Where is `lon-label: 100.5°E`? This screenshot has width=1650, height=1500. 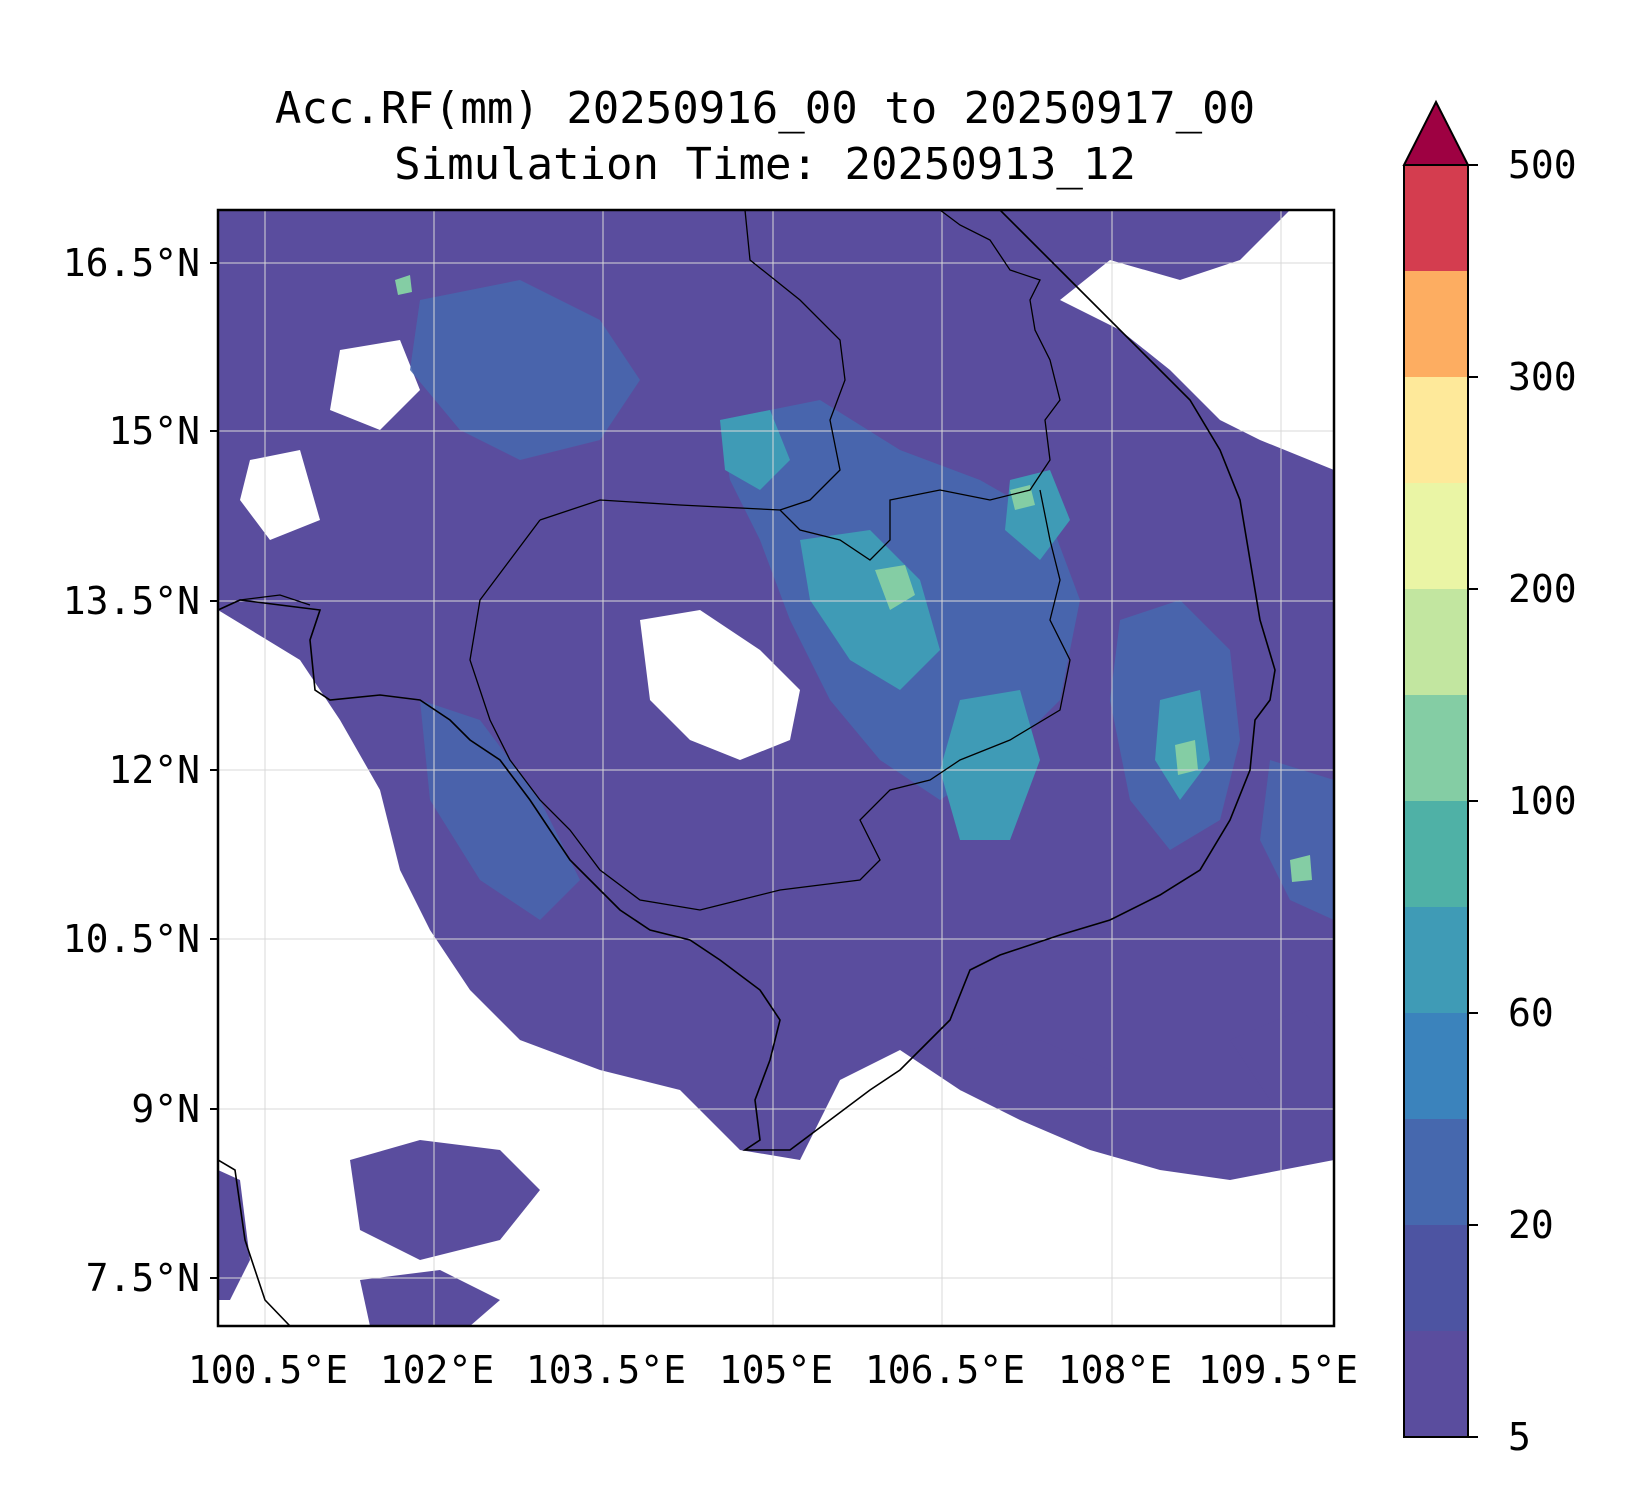
lon-label: 100.5°E is located at coordinates (268, 1370).